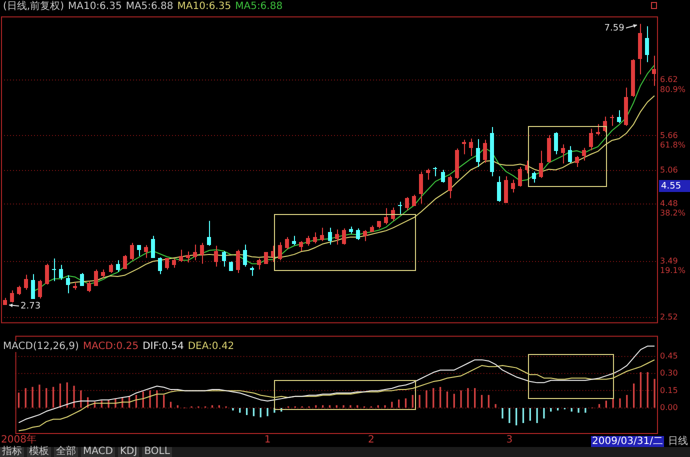  Describe the element at coordinates (163, 346) in the screenshot. I see `text: DIF:0.54` at that location.